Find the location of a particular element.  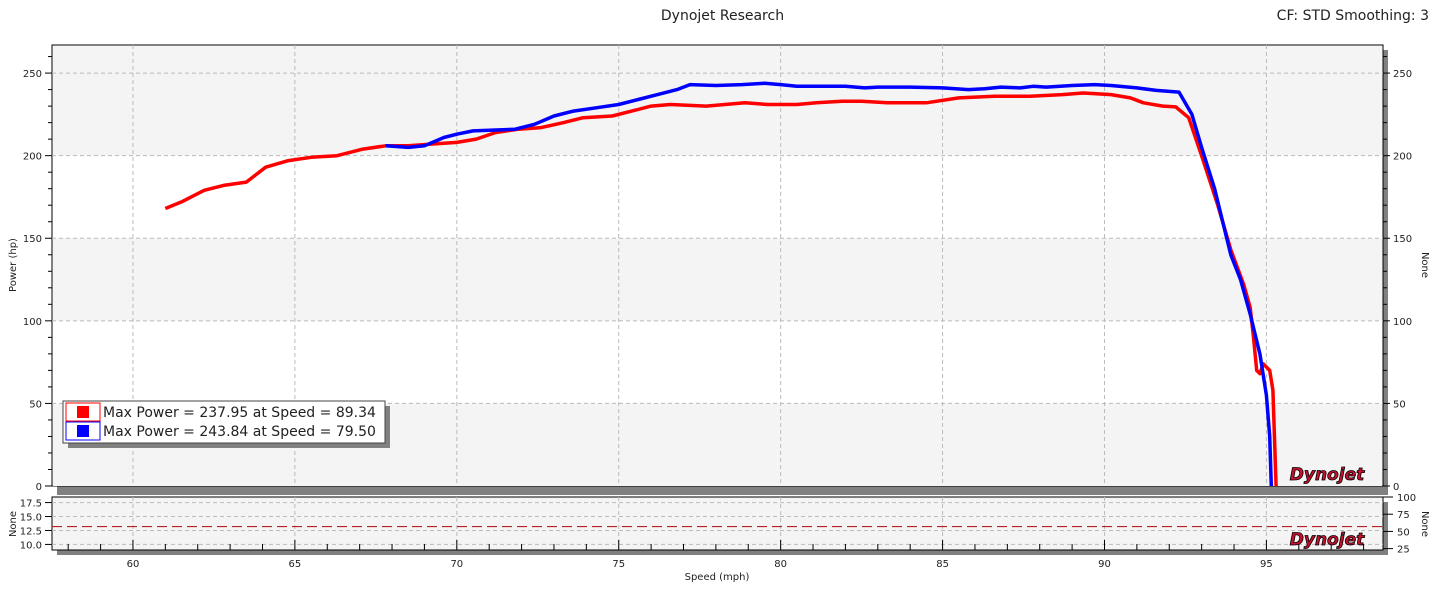

dynojet-logo-sub: Dynojet is located at coordinates (1327, 540).